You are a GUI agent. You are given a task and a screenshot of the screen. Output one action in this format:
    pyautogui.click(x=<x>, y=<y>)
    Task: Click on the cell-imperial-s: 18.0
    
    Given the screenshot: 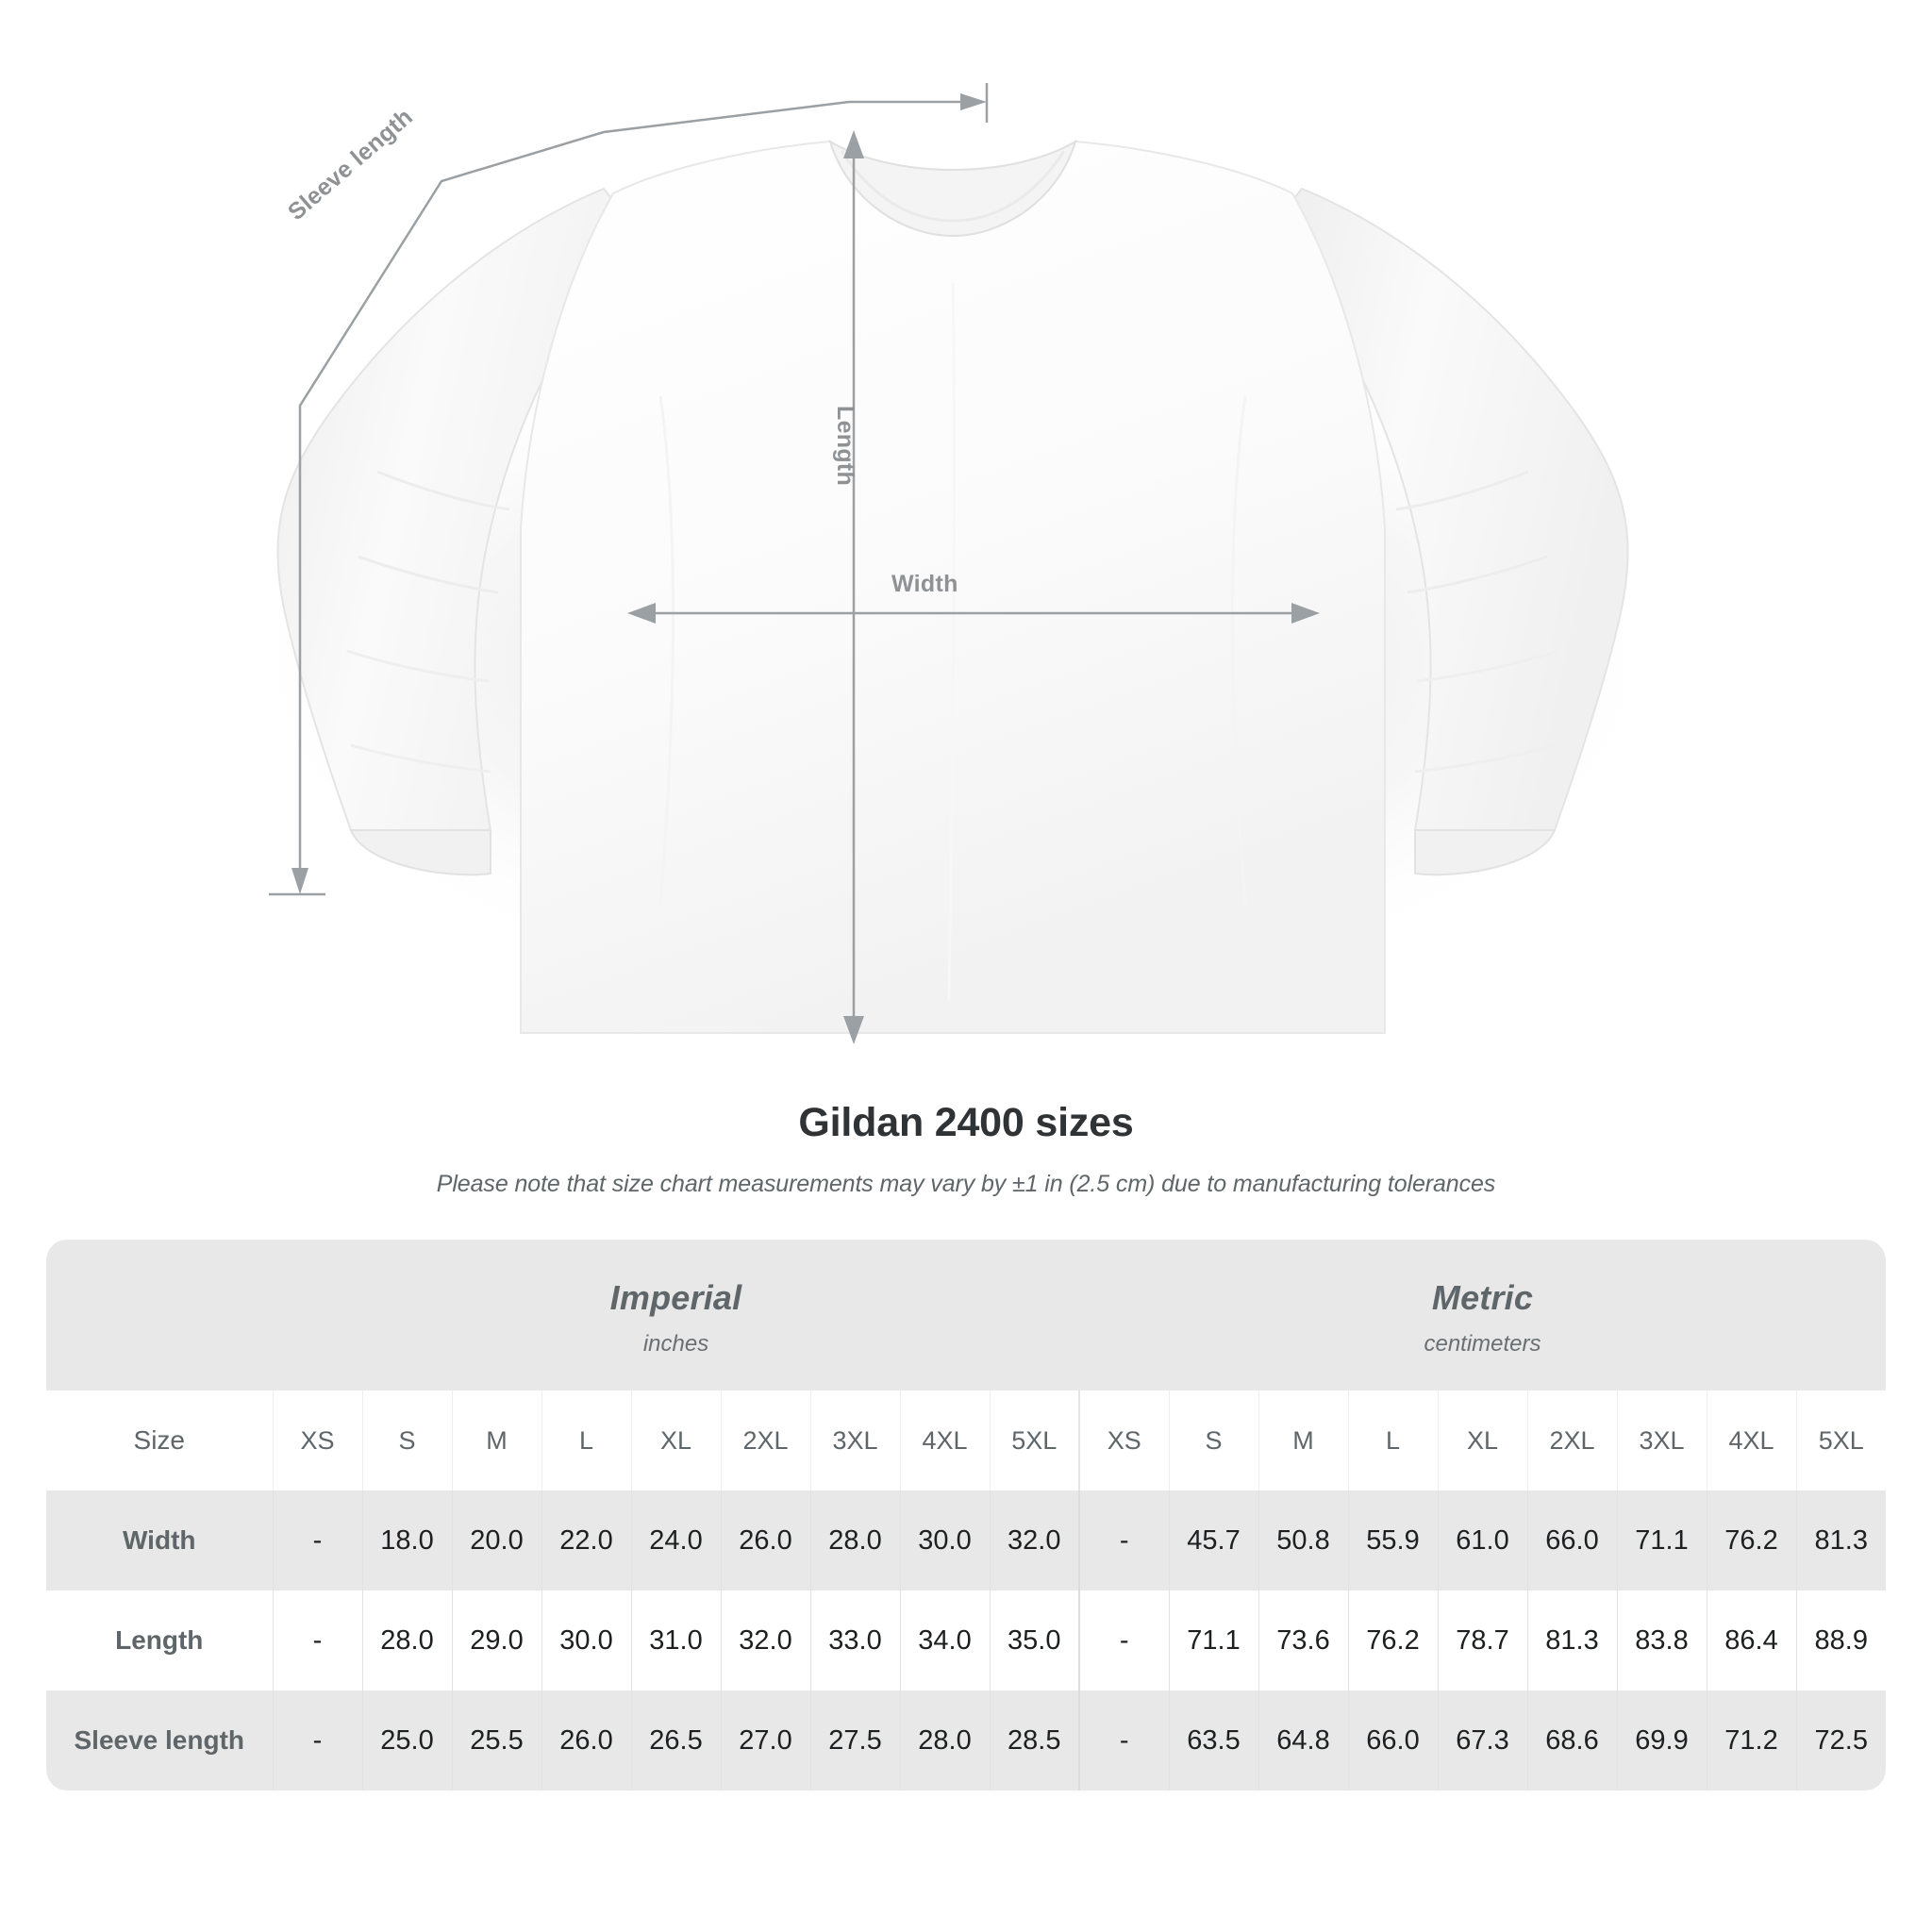 What is the action you would take?
    pyautogui.click(x=407, y=1541)
    